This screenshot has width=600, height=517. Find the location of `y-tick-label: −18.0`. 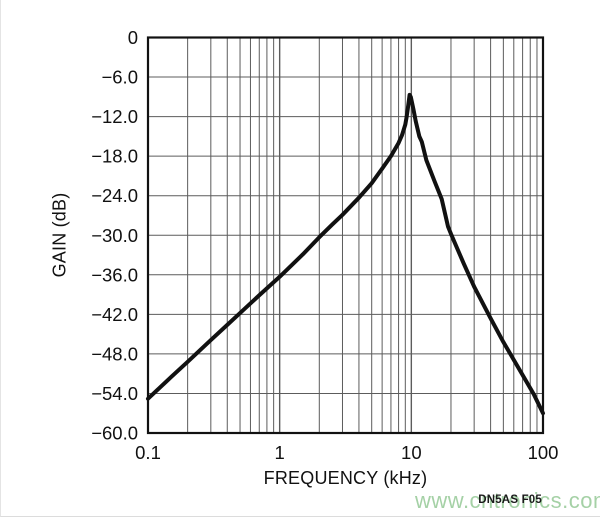

y-tick-label: −18.0 is located at coordinates (114, 156).